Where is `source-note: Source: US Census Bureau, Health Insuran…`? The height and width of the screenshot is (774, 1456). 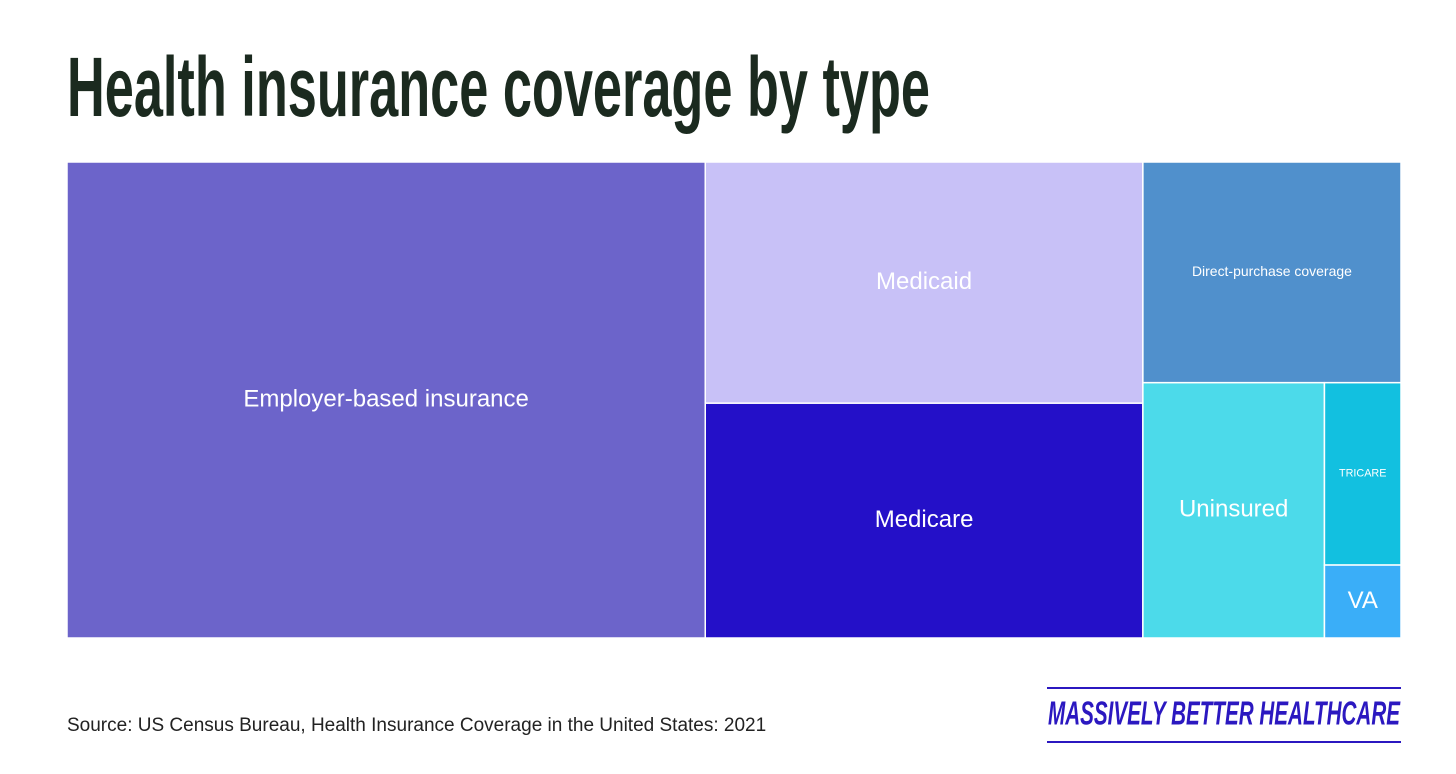
source-note: Source: US Census Bureau, Health Insuran… is located at coordinates (416, 725).